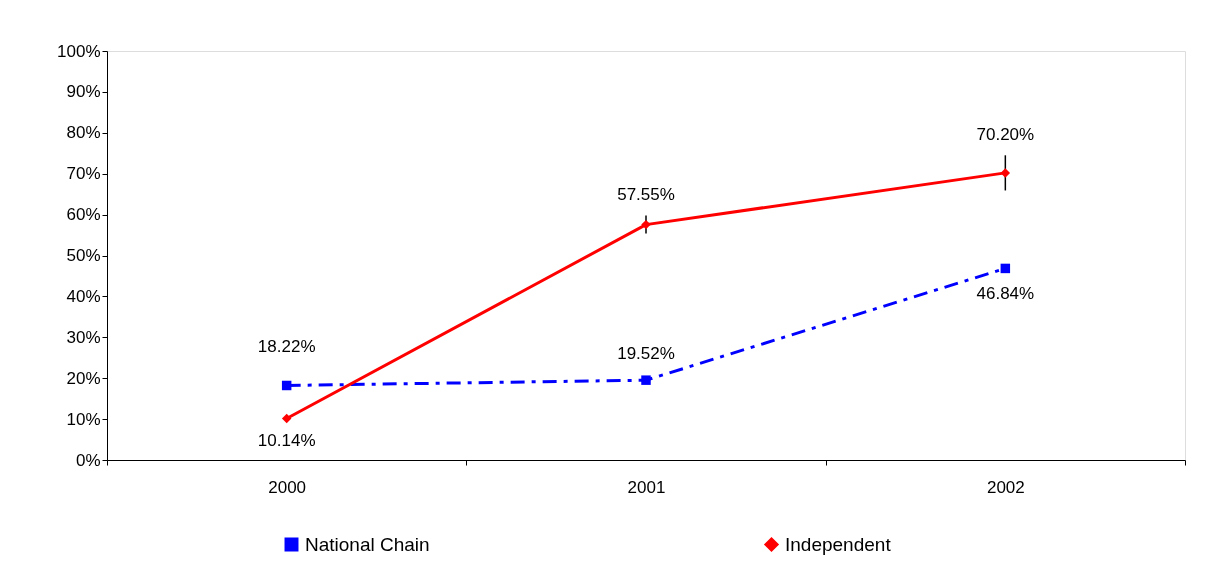 This screenshot has width=1205, height=573. Describe the element at coordinates (83, 133) in the screenshot. I see `y-tick-label: 80%` at that location.